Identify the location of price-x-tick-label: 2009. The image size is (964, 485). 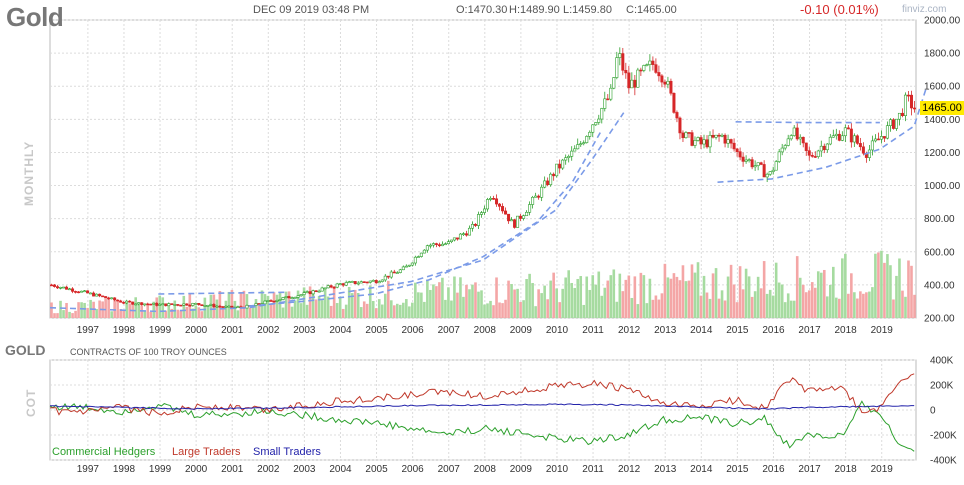
(521, 330).